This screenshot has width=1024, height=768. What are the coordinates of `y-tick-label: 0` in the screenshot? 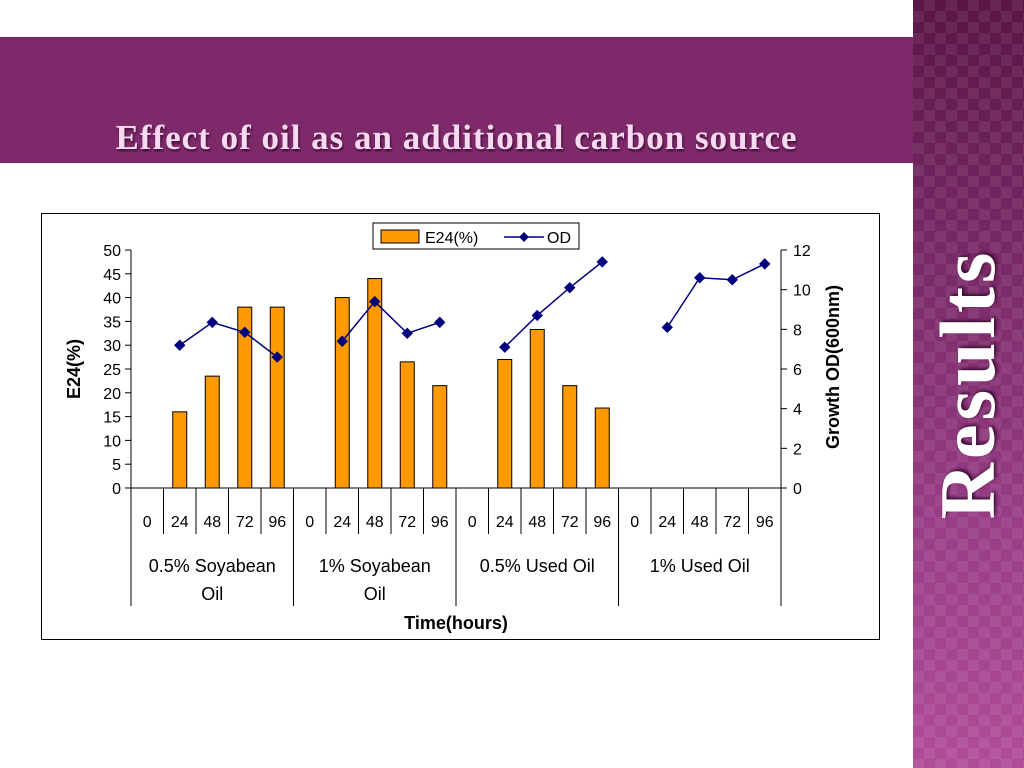 It's located at (116, 489).